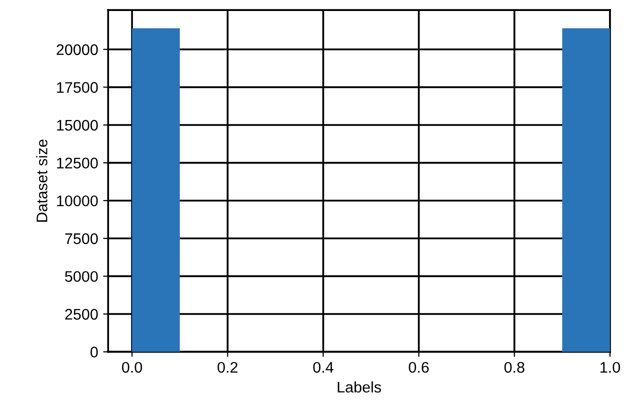  I want to click on y-tick-label: 17500, so click(77, 87).